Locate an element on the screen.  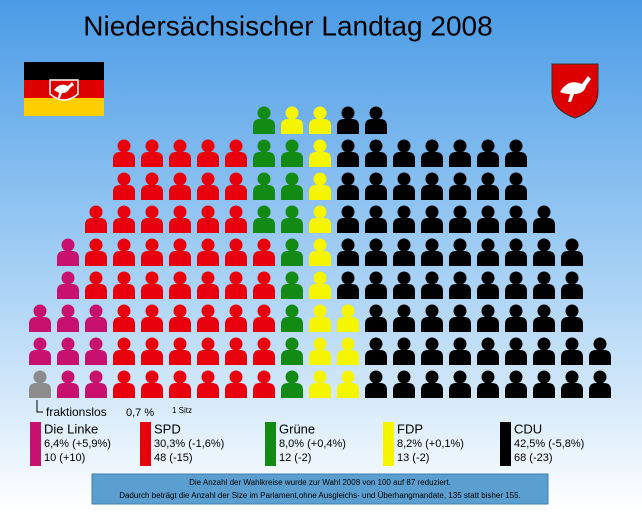
party-name: fraktionslos is located at coordinates (76, 412).